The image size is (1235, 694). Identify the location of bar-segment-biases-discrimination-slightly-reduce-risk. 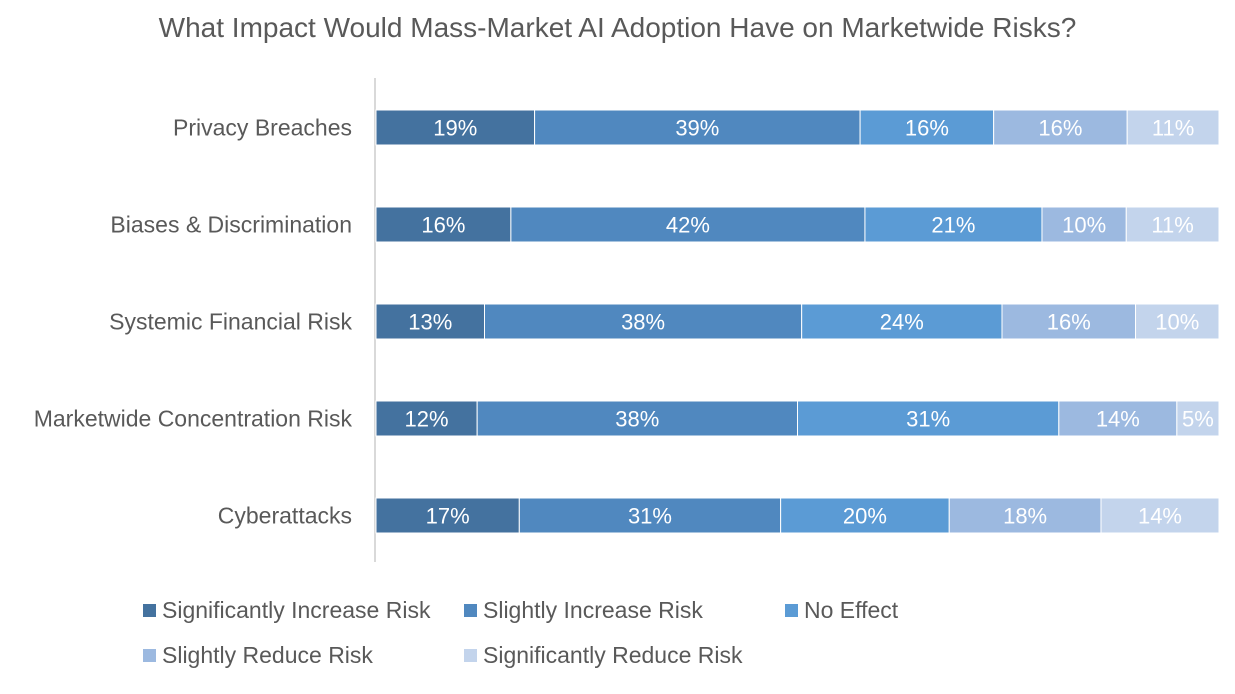
(1084, 224).